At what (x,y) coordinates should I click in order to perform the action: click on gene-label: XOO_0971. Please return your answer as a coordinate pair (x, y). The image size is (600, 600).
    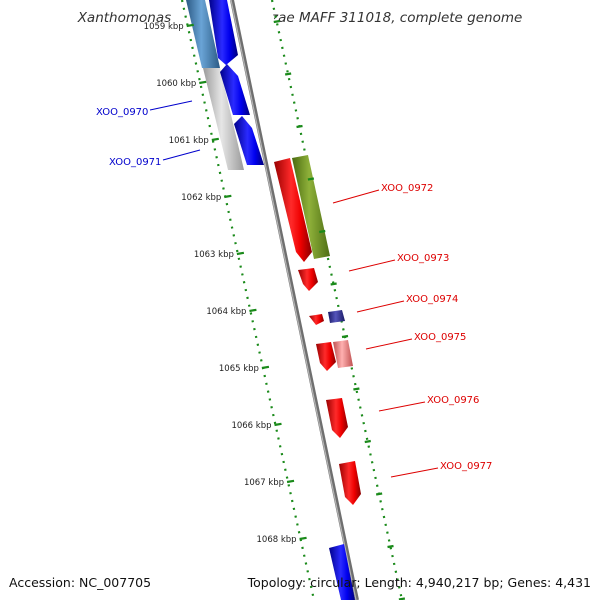
    Looking at the image, I should click on (135, 162).